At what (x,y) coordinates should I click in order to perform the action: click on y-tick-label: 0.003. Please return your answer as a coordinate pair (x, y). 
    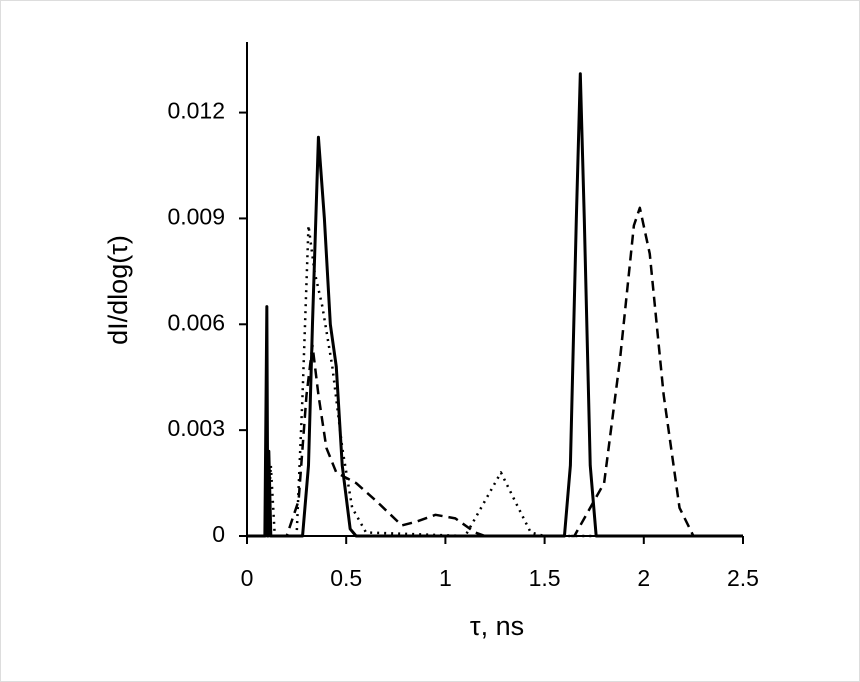
    Looking at the image, I should click on (196, 428).